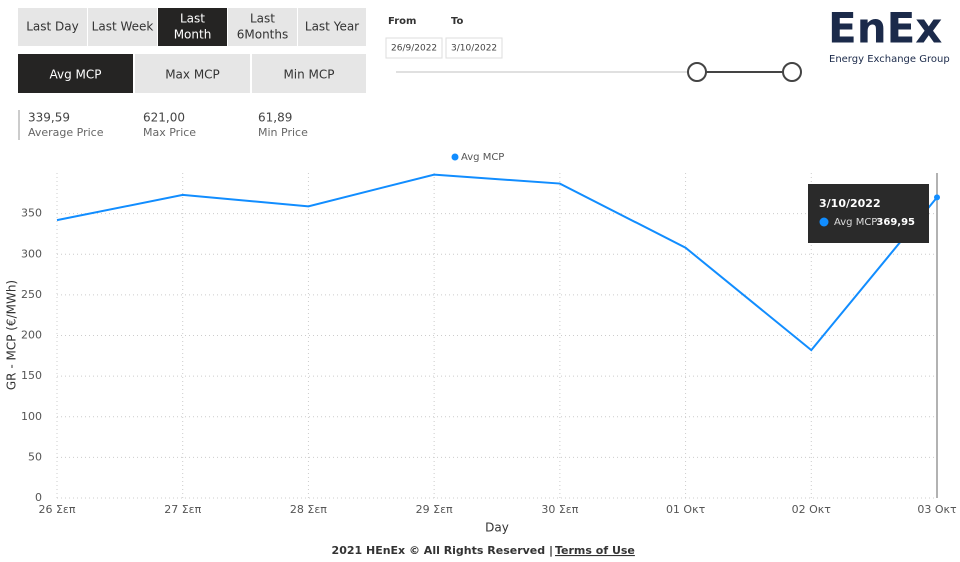  I want to click on tooltip, so click(868, 213).